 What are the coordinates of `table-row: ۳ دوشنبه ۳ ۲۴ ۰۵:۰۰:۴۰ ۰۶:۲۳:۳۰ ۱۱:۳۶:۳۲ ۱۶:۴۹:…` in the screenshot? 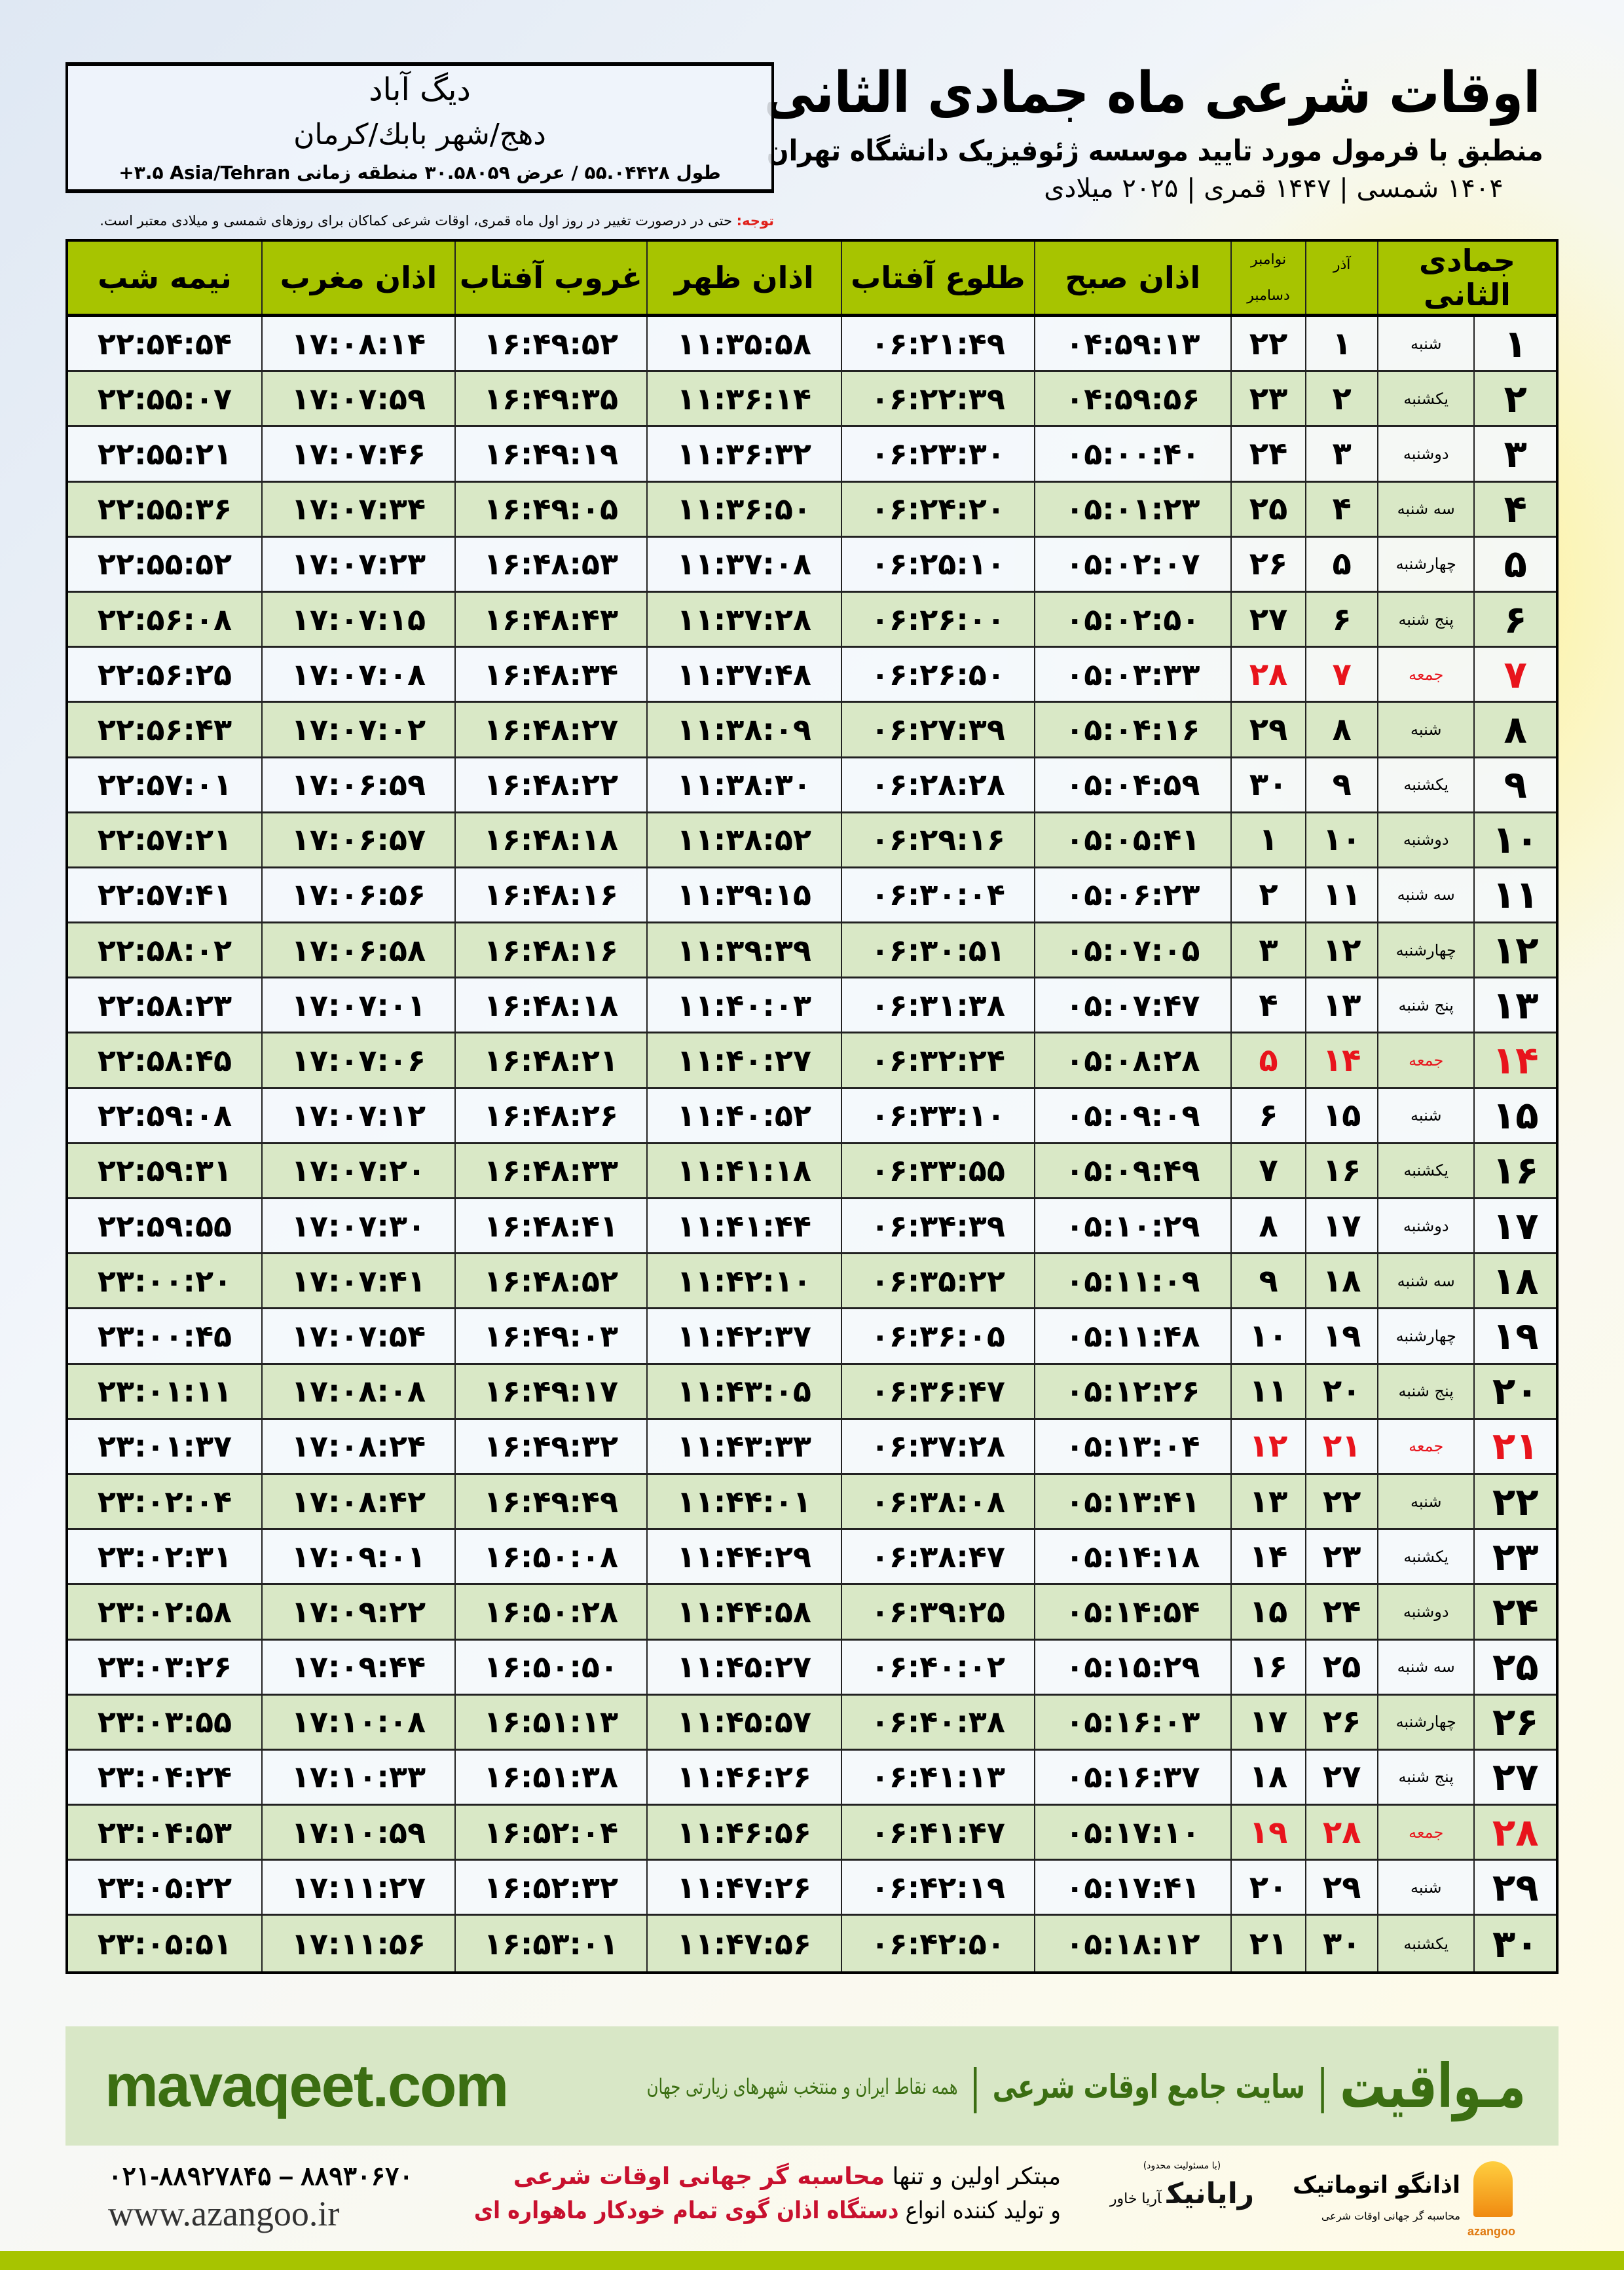 It's located at (812, 455).